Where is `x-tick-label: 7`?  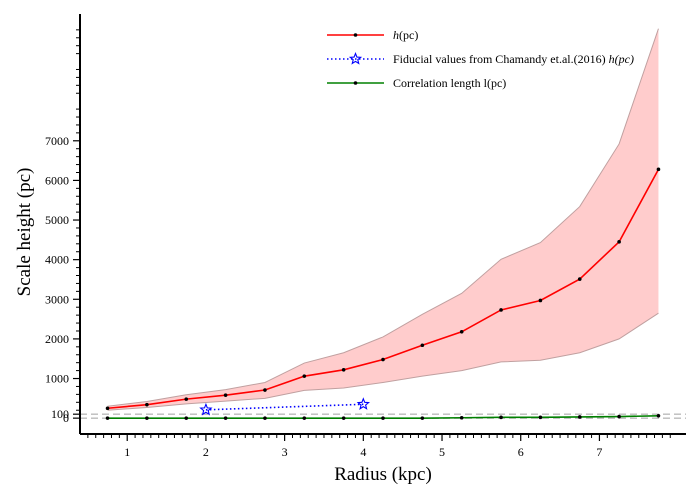 x-tick-label: 7 is located at coordinates (599, 452).